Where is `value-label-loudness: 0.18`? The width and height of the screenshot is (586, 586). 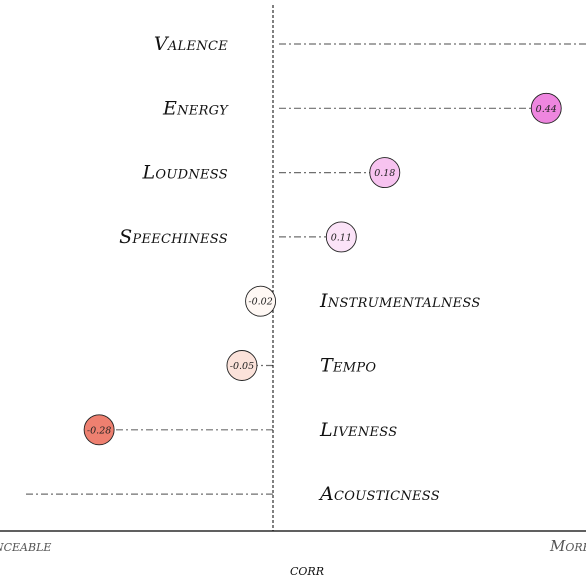 value-label-loudness: 0.18 is located at coordinates (384, 173).